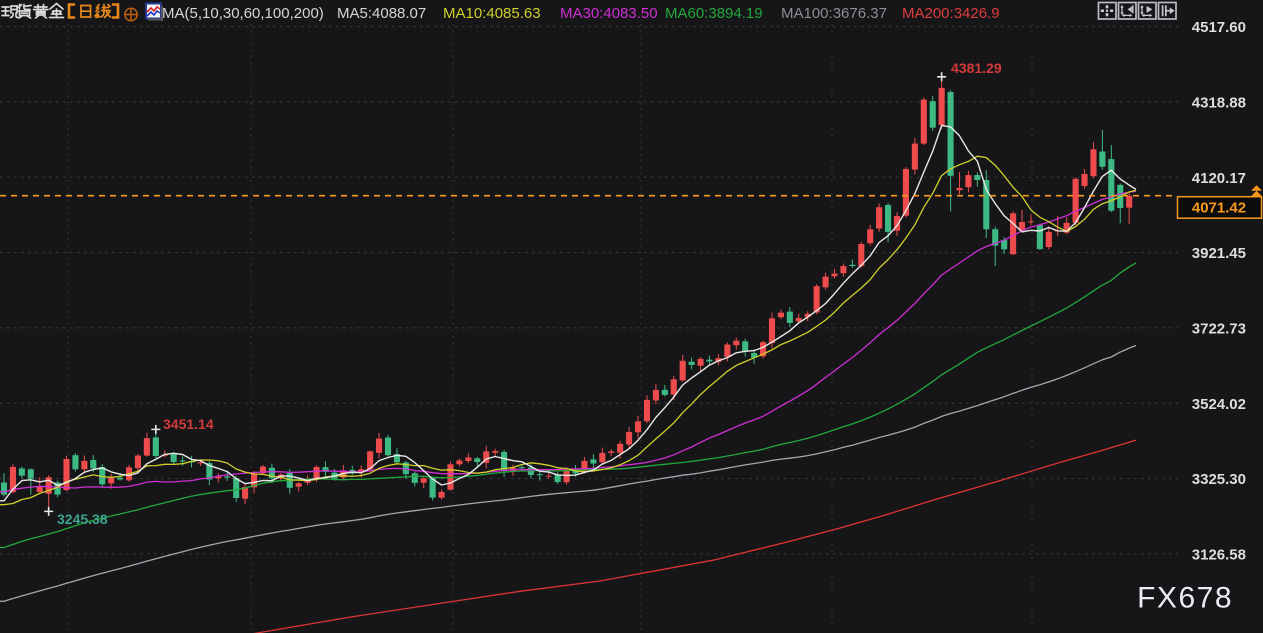  What do you see at coordinates (82, 519) in the screenshot?
I see `svg-text: 3245.38` at bounding box center [82, 519].